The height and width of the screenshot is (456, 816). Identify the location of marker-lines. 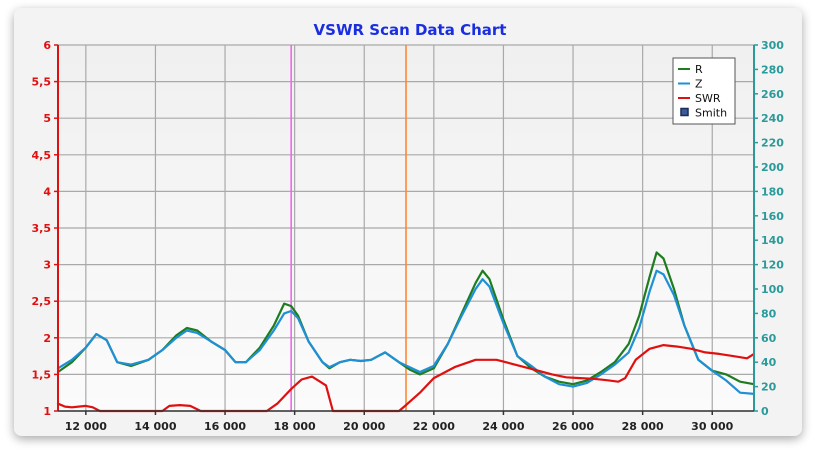
(348, 228).